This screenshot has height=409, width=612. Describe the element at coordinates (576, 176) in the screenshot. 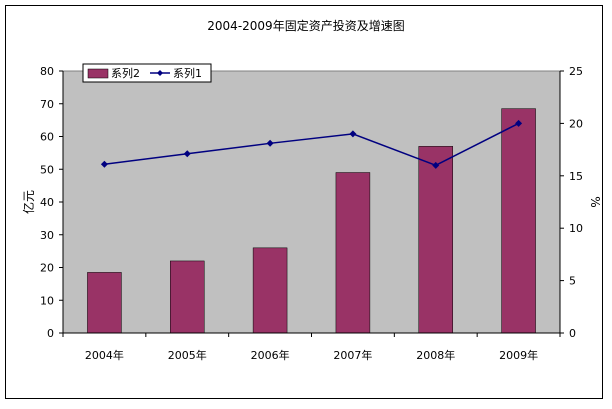

I see `y2-tick-label: 15` at that location.